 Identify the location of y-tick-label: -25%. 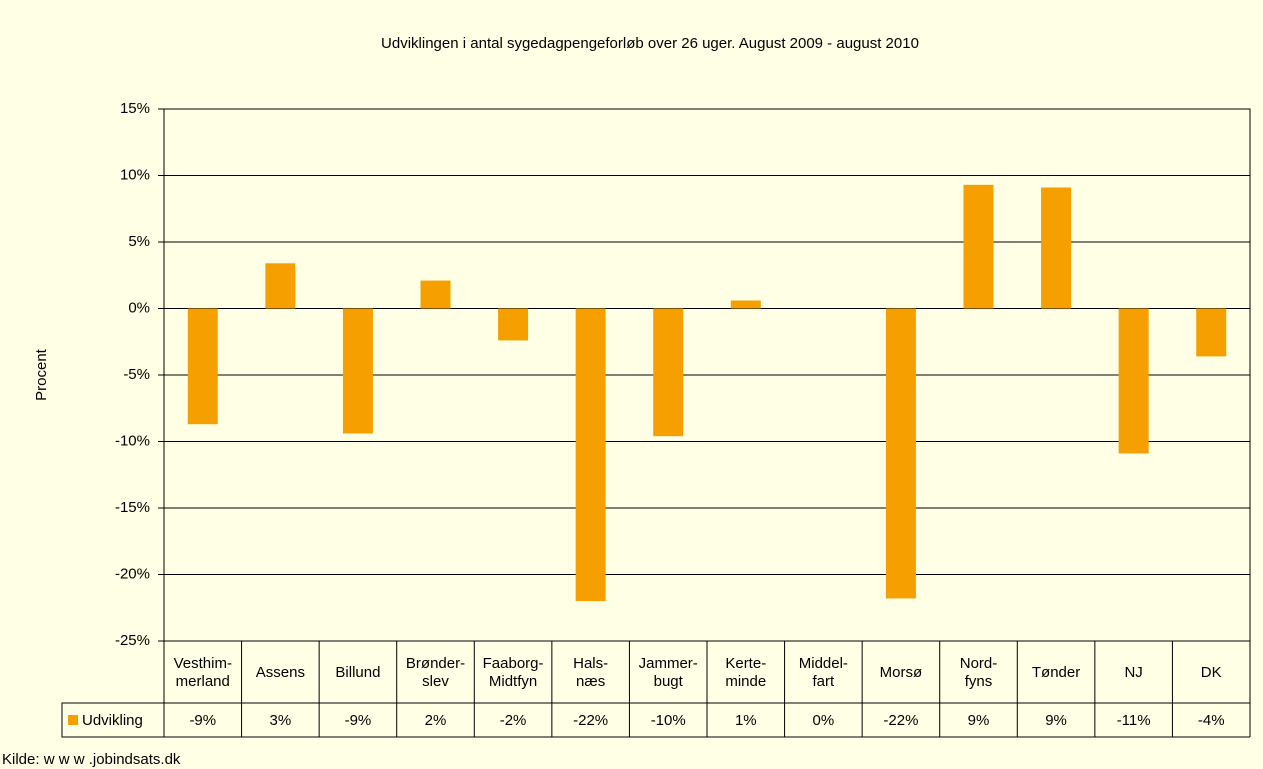
(132, 640).